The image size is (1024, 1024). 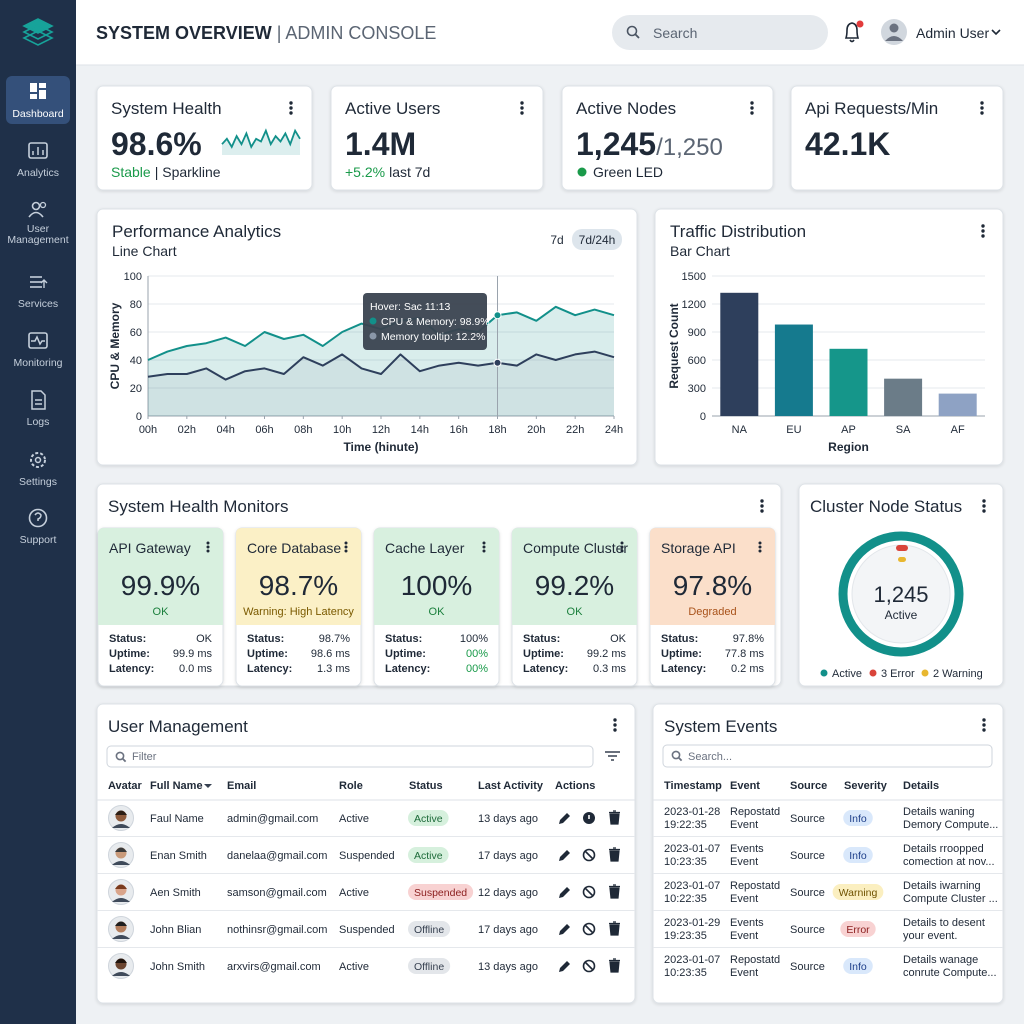 What do you see at coordinates (38, 173) in the screenshot?
I see `nav-label: Analytics` at bounding box center [38, 173].